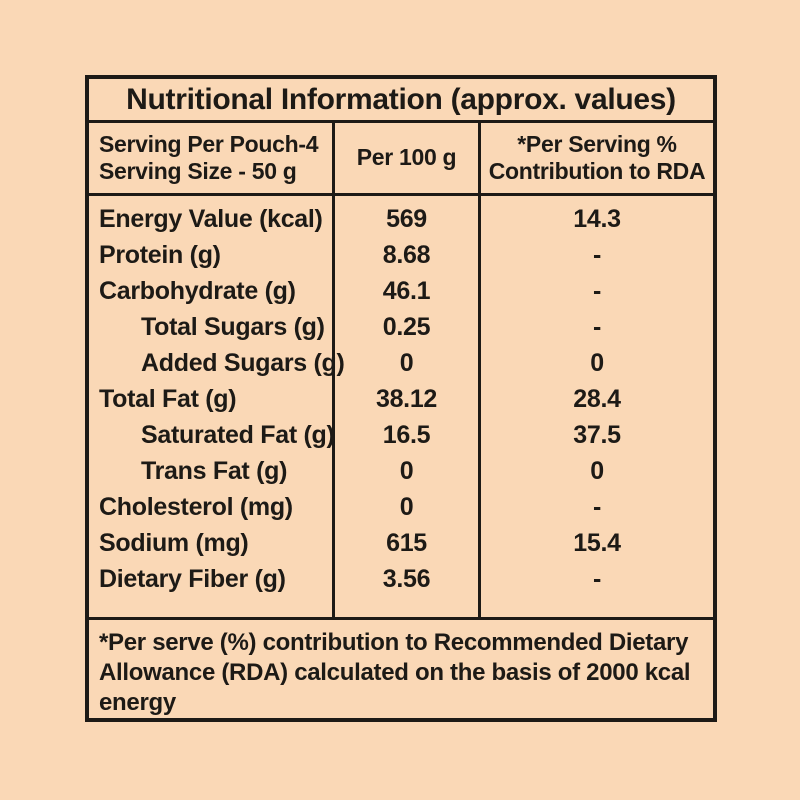 The image size is (800, 800). Describe the element at coordinates (243, 362) in the screenshot. I see `nutrient-label: Added Sugars (g)` at that location.